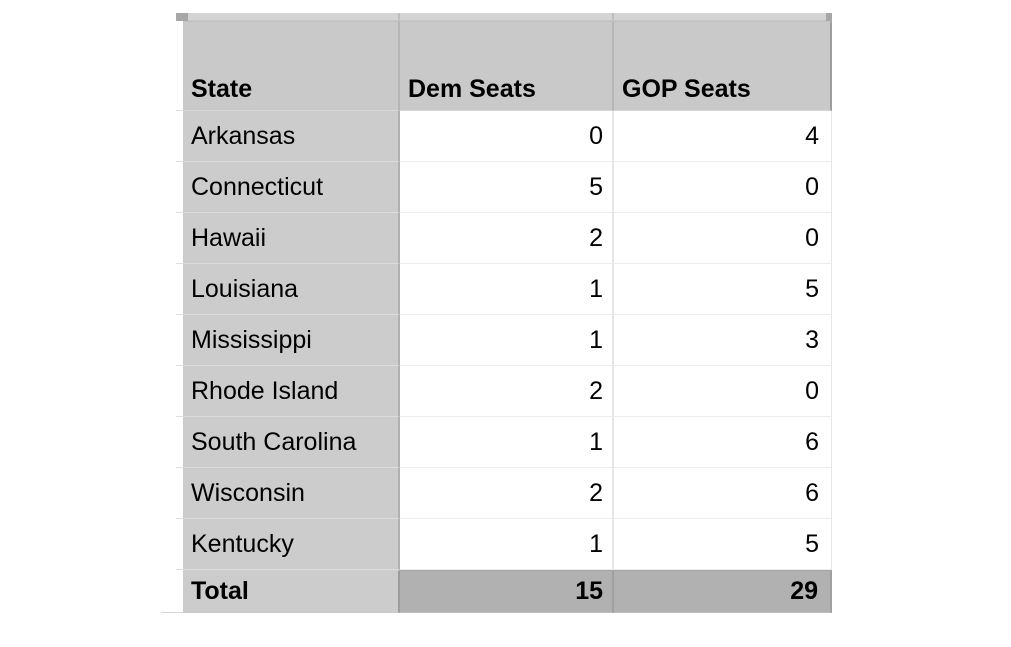 This screenshot has width=1011, height=647. I want to click on table-row: Mississippi 1 3, so click(504, 340).